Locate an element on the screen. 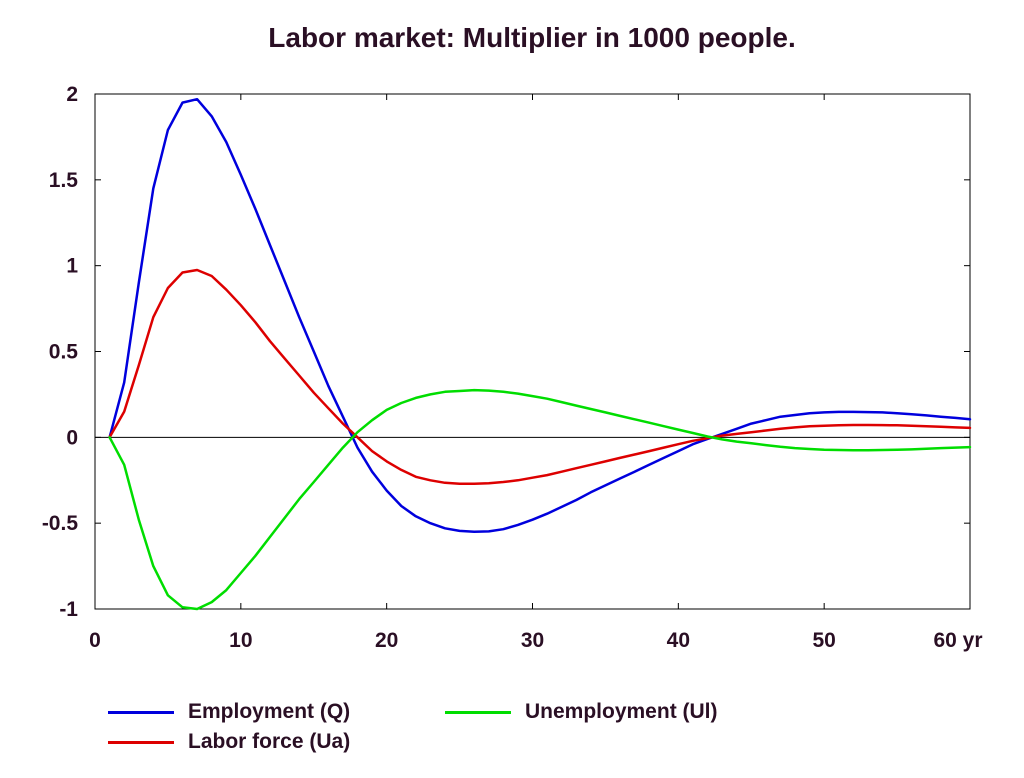  legend-label-employment: Employment (Q) is located at coordinates (269, 711).